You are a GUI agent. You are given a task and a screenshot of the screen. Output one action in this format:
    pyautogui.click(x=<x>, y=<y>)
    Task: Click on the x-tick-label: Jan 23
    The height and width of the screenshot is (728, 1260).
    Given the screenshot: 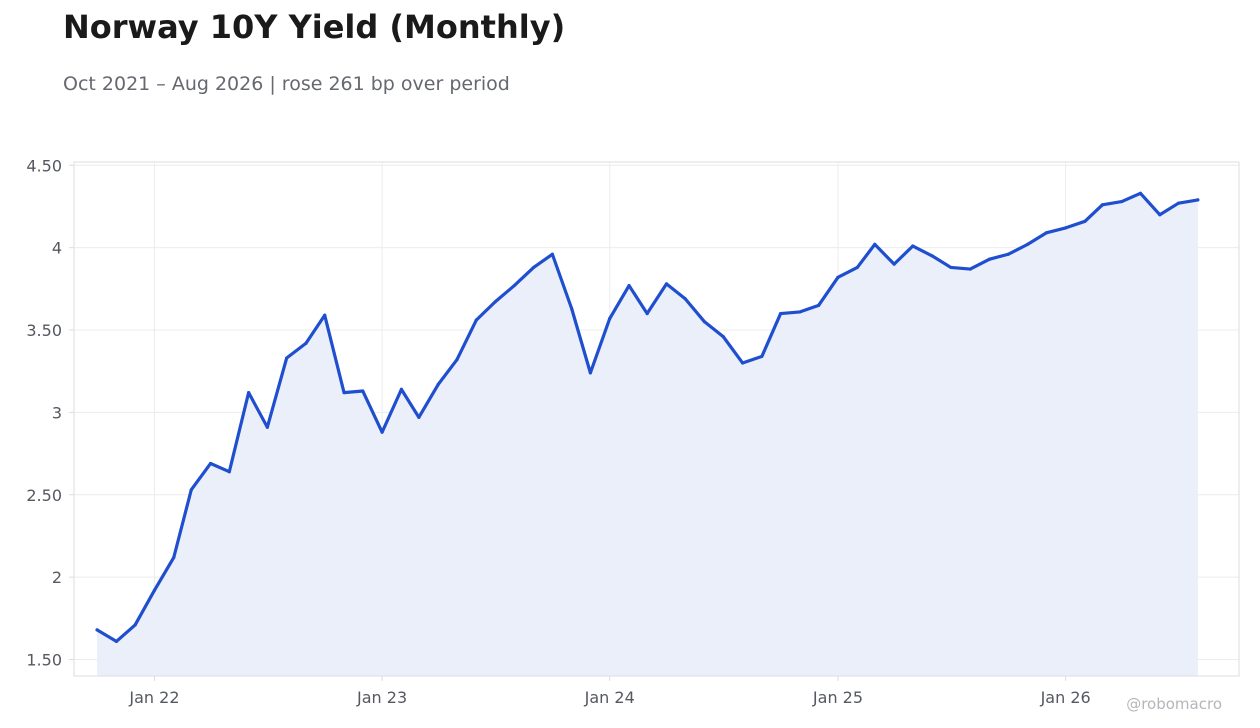 What is the action you would take?
    pyautogui.click(x=381, y=697)
    